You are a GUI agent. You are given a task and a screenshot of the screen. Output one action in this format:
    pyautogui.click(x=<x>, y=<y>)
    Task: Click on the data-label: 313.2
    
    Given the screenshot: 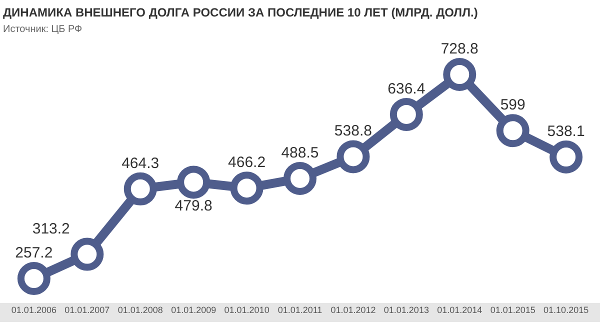 What is the action you would take?
    pyautogui.click(x=51, y=229)
    